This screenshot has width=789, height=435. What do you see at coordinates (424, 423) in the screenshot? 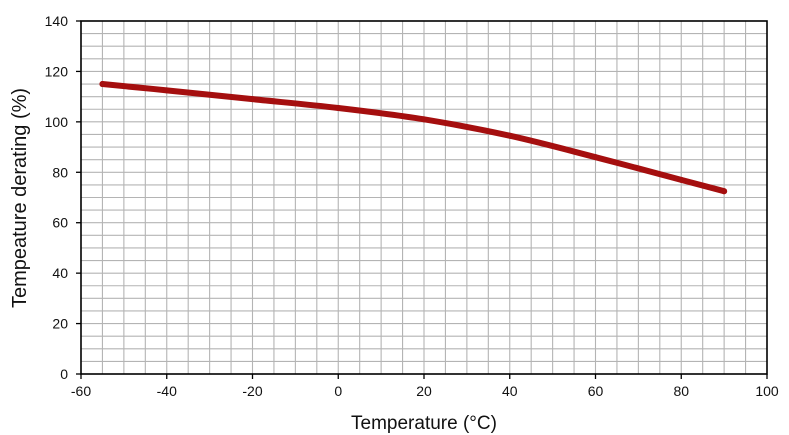
I see `x-axis-title: Temperature (°C)` at bounding box center [424, 423].